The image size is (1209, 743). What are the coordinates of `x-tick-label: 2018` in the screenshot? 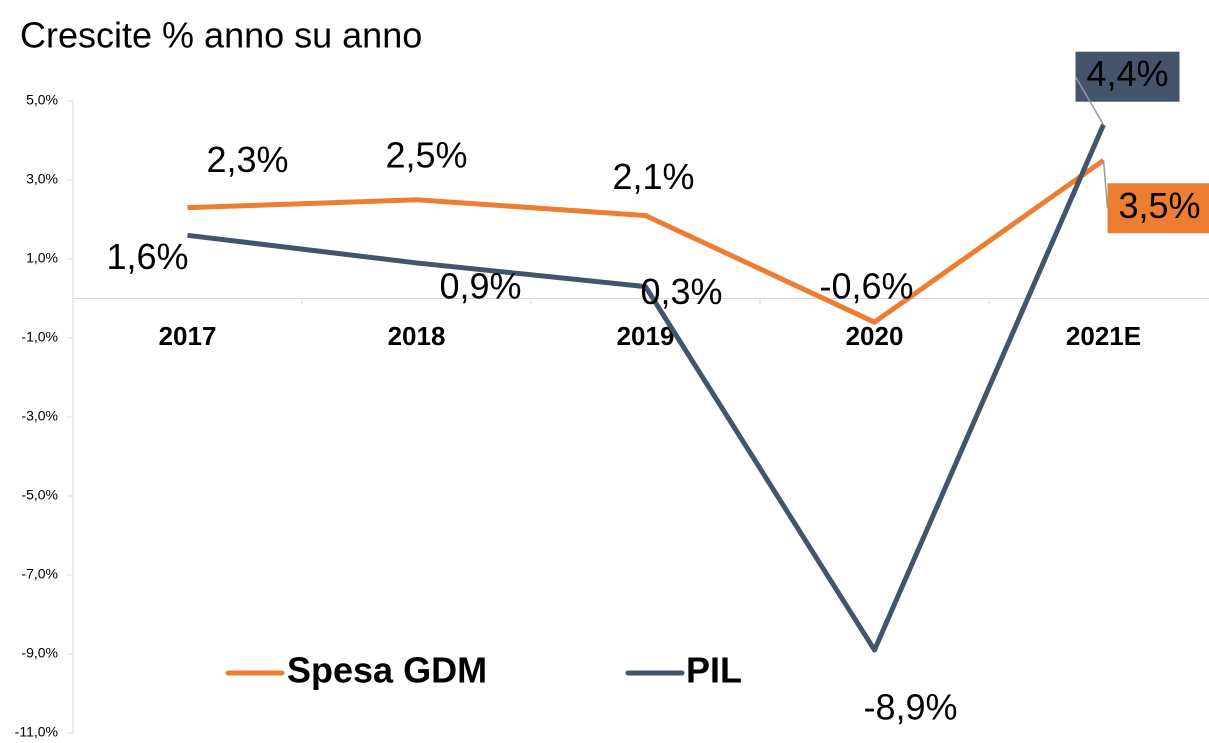 It's located at (417, 336).